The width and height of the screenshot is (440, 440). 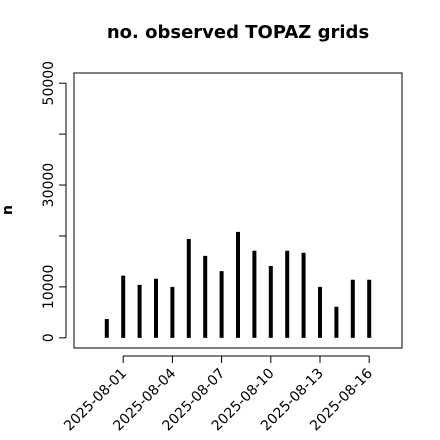 I want to click on chart-title: no. observed TOPAZ grids, so click(x=238, y=32).